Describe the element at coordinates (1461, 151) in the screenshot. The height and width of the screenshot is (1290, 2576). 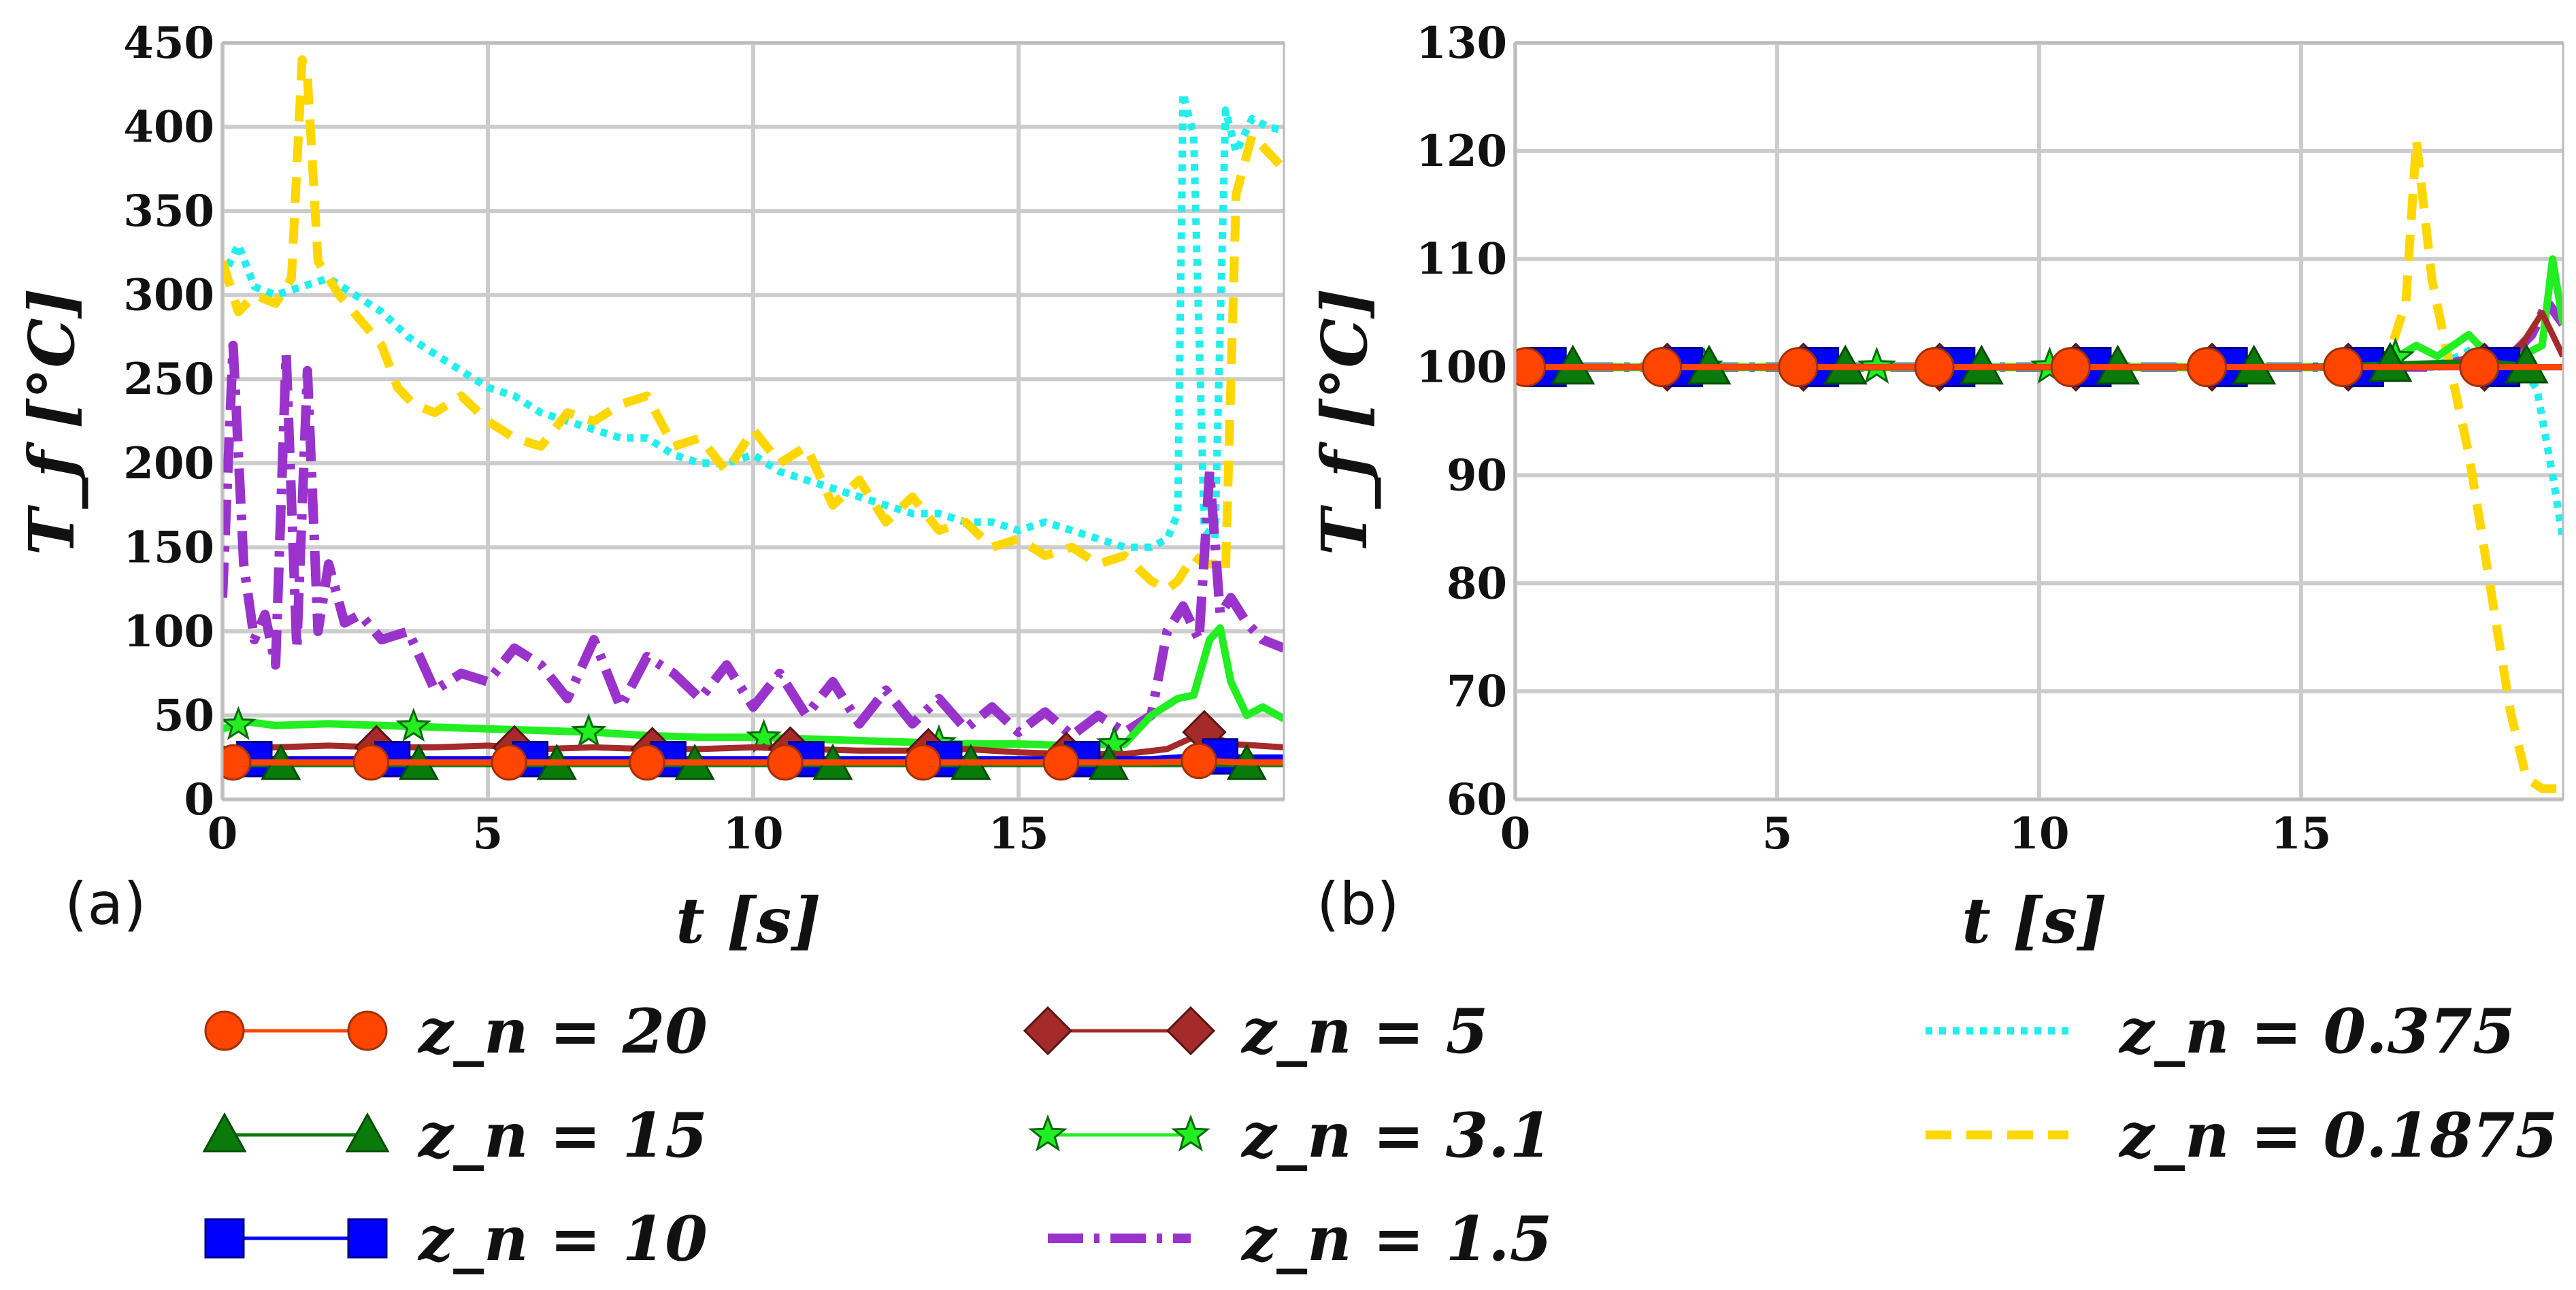
I see `y-tick-label: 120` at that location.